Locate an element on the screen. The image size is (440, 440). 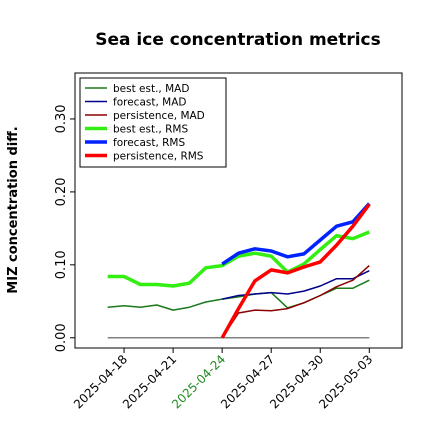
y-axis-label: MIZ concentration diff. is located at coordinates (13, 209).